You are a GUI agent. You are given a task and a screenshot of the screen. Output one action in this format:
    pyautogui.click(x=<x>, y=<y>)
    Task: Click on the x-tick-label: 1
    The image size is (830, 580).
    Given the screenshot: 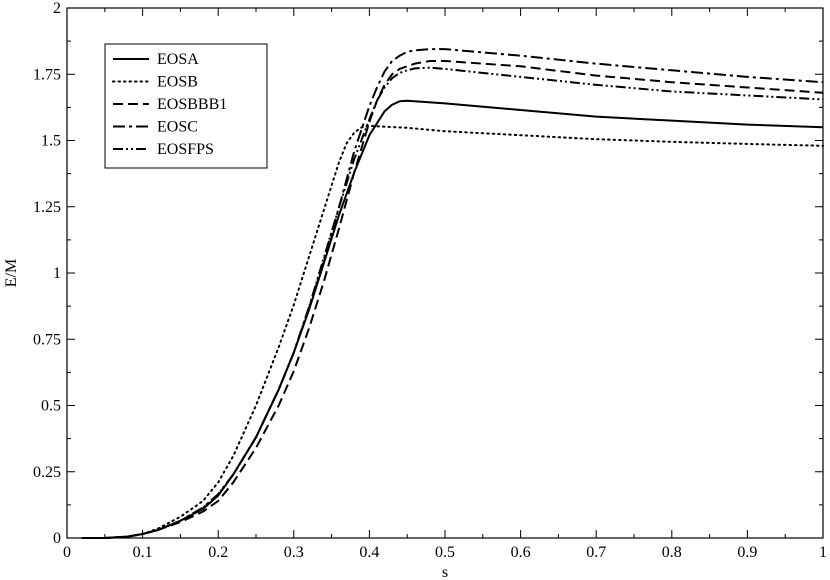 What is the action you would take?
    pyautogui.click(x=823, y=552)
    